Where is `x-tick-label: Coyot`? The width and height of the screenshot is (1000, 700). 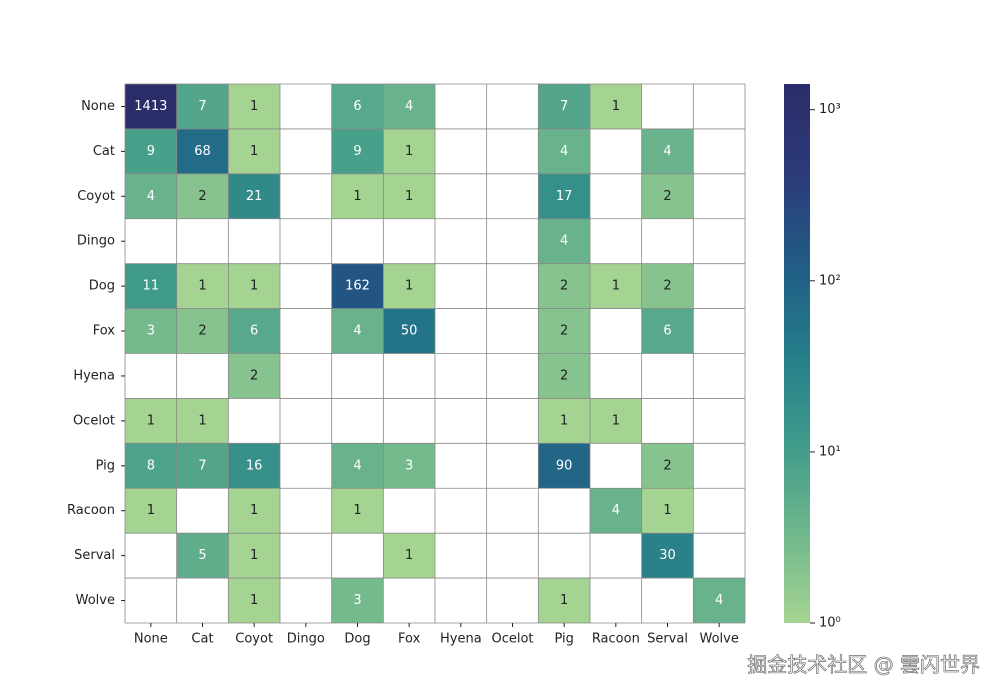
x-tick-label: Coyot is located at coordinates (254, 639).